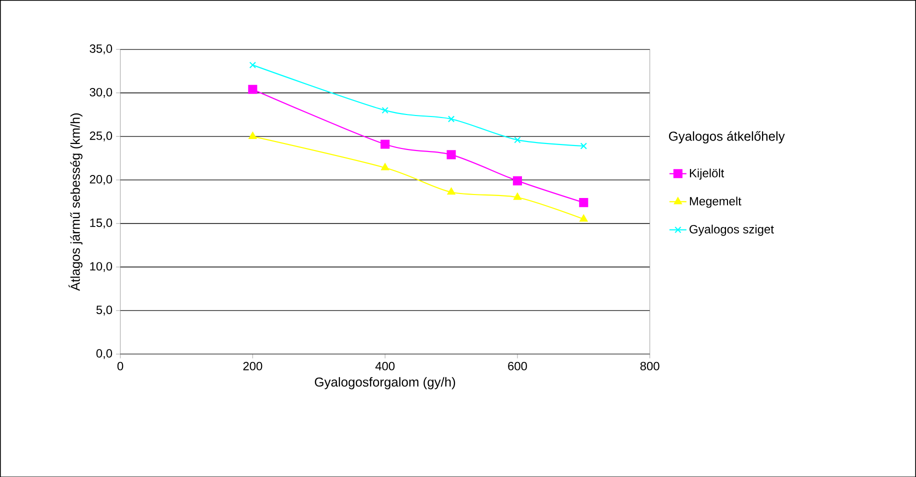 The image size is (916, 477). Describe the element at coordinates (101, 179) in the screenshot. I see `y-tick-label: 20,0` at that location.